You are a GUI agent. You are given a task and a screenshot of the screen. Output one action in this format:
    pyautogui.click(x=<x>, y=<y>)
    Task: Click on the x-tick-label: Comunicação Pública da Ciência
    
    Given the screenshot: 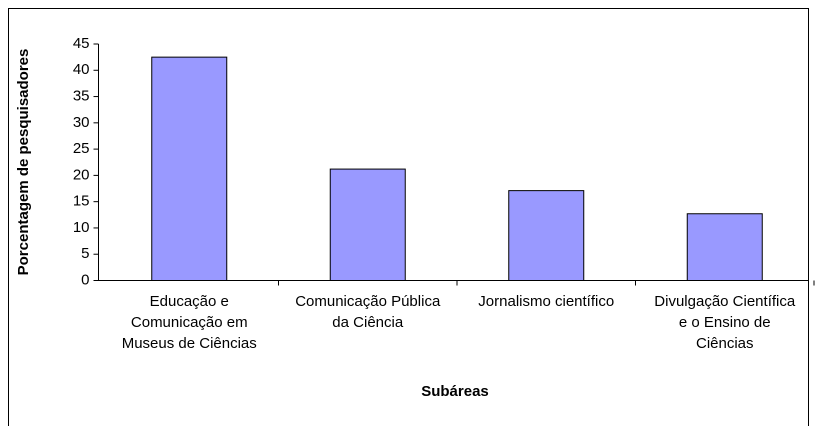 What is the action you would take?
    pyautogui.click(x=368, y=311)
    